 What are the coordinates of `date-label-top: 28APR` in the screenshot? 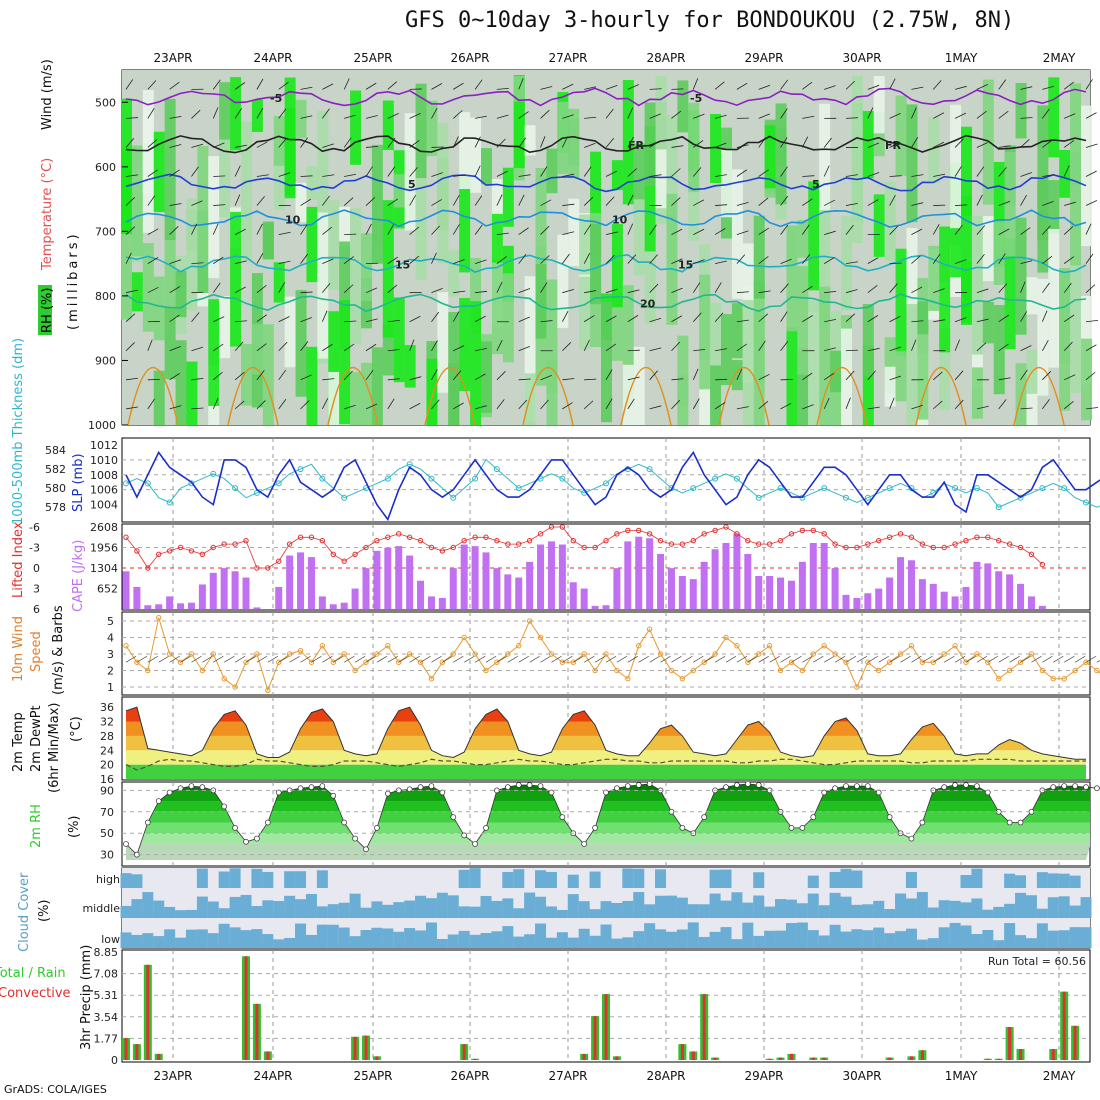 It's located at (665, 58).